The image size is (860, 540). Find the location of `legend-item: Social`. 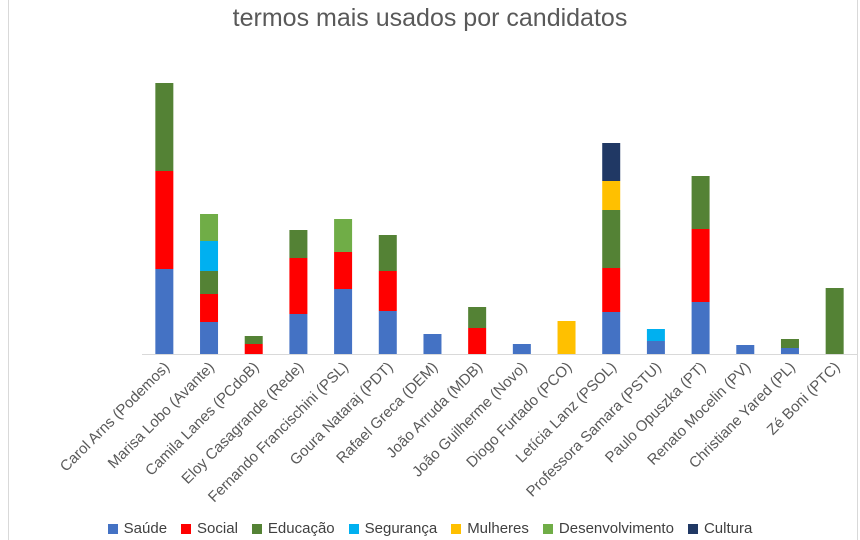

legend-item: Social is located at coordinates (209, 528).